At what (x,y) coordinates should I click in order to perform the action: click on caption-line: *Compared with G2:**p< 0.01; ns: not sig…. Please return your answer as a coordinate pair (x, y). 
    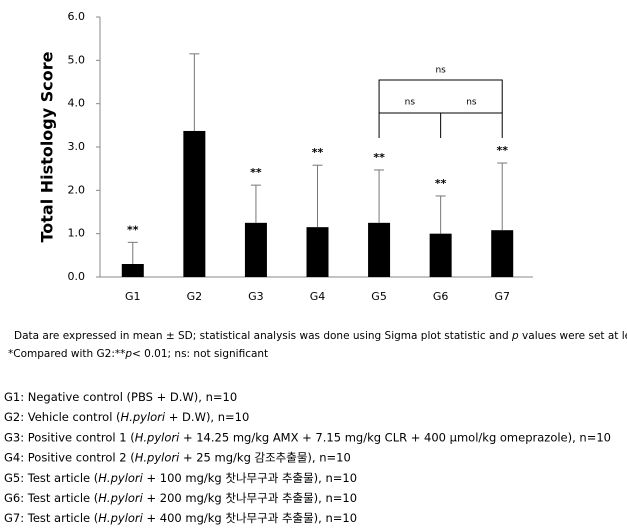
    Looking at the image, I should click on (138, 354).